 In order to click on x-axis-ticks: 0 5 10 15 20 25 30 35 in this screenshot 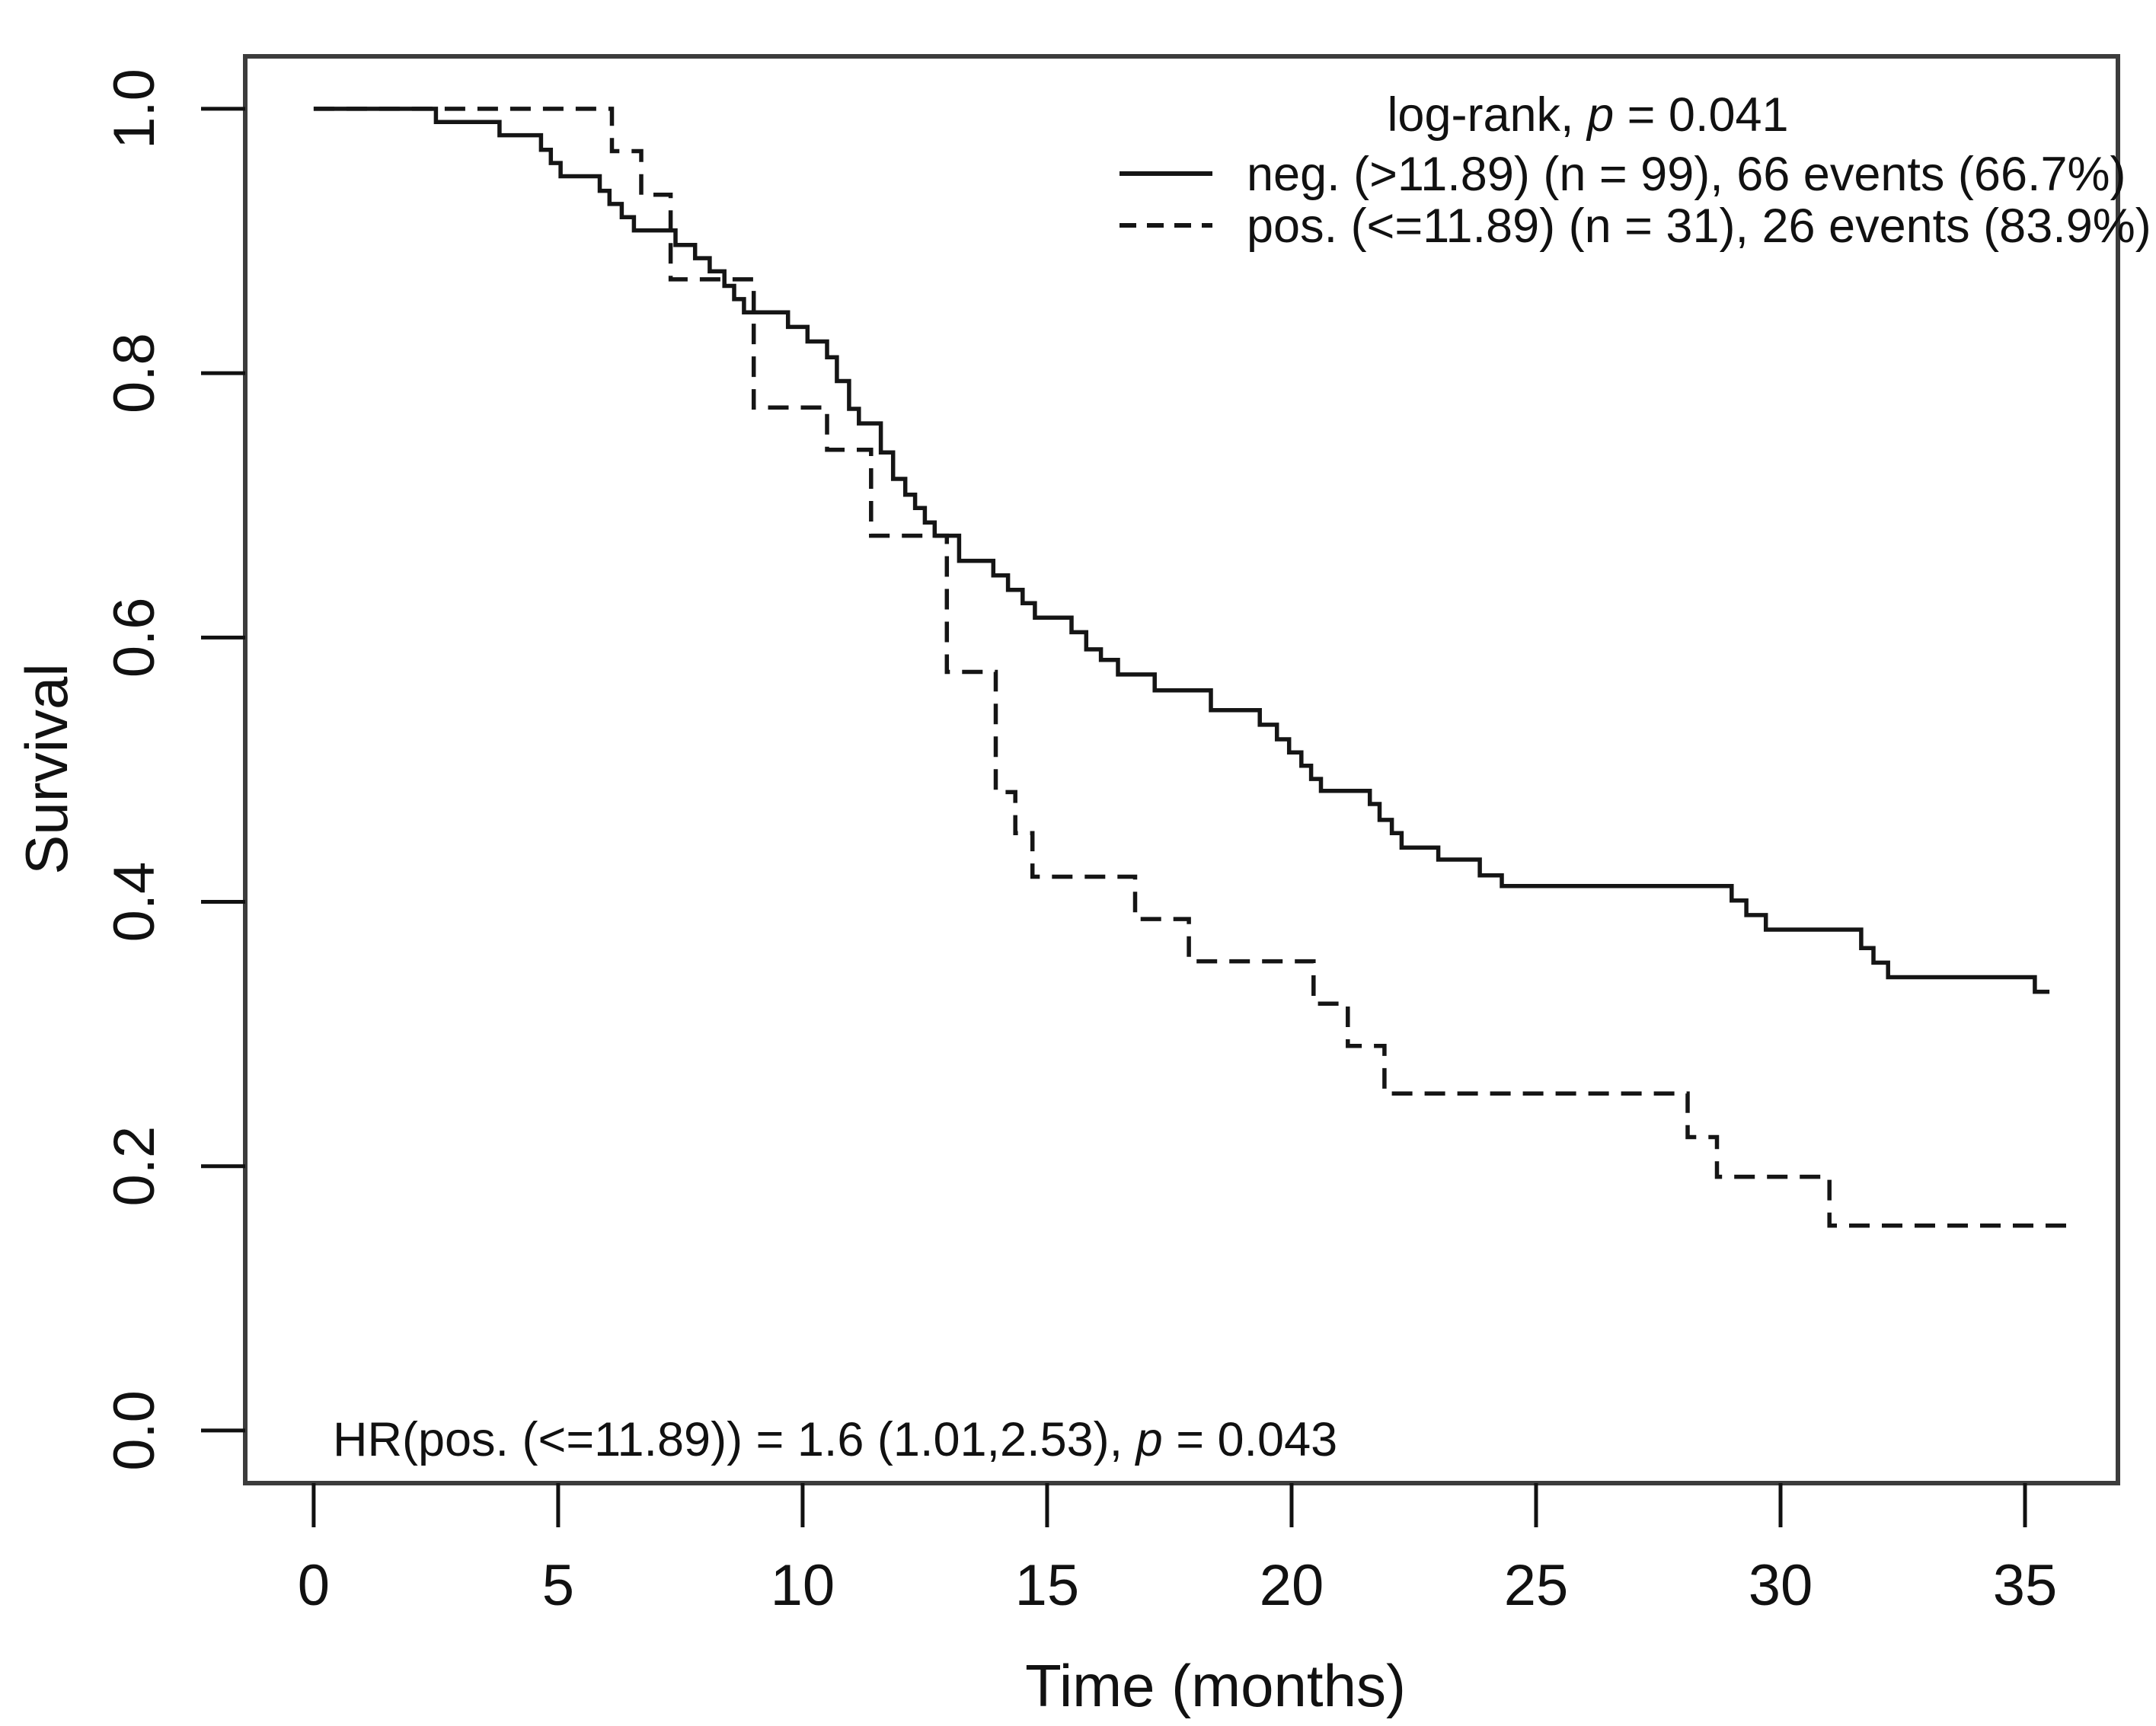, I will do `click(1178, 1551)`.